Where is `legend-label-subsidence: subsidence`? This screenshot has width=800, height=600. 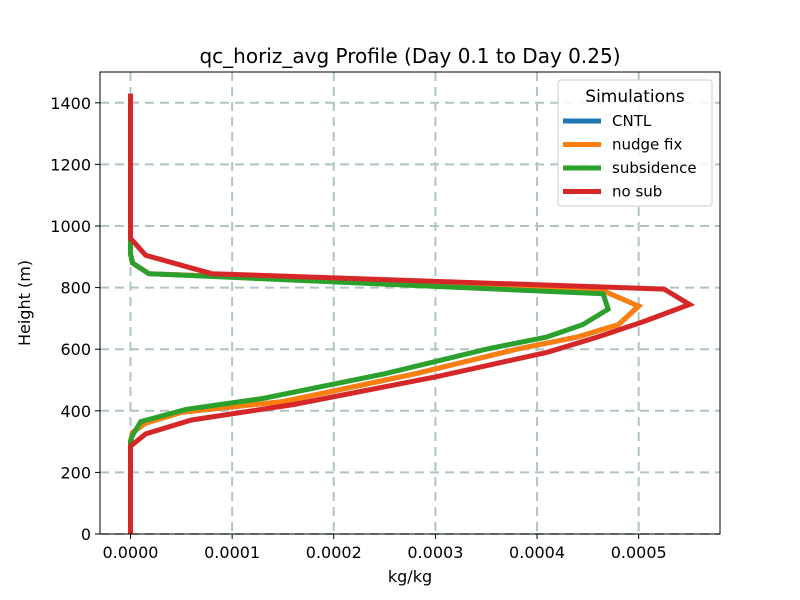 legend-label-subsidence: subsidence is located at coordinates (654, 168).